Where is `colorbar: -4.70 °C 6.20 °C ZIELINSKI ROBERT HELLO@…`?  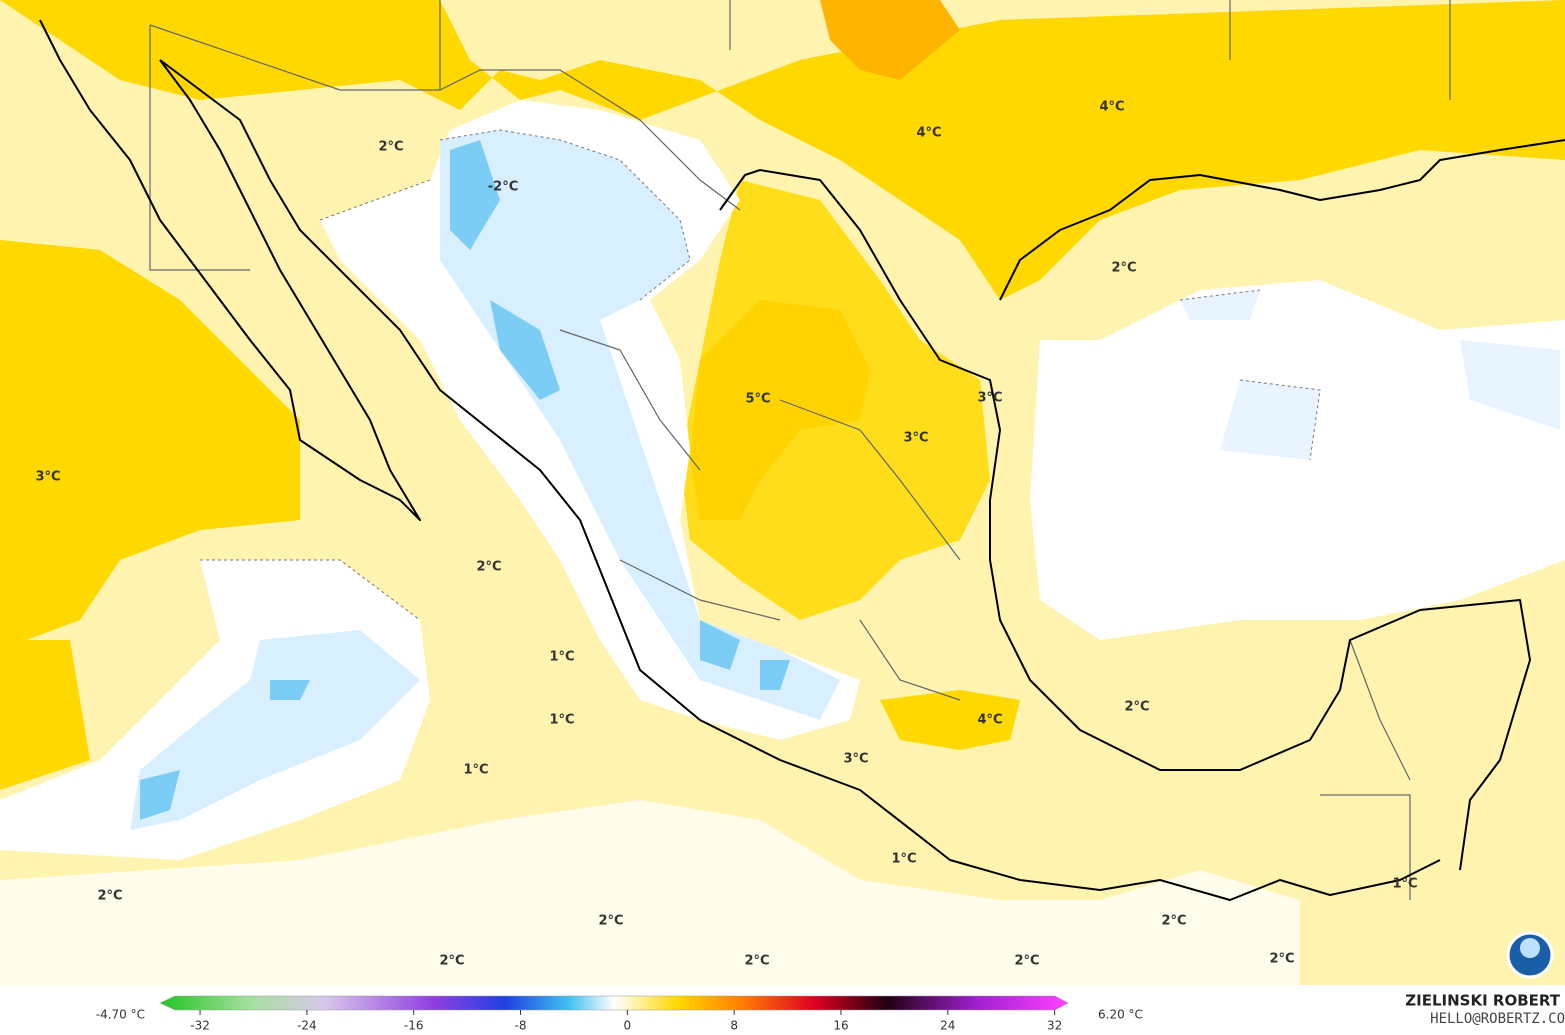
colorbar: -4.70 °C 6.20 °C ZIELINSKI ROBERT HELLO@… is located at coordinates (830, 1012).